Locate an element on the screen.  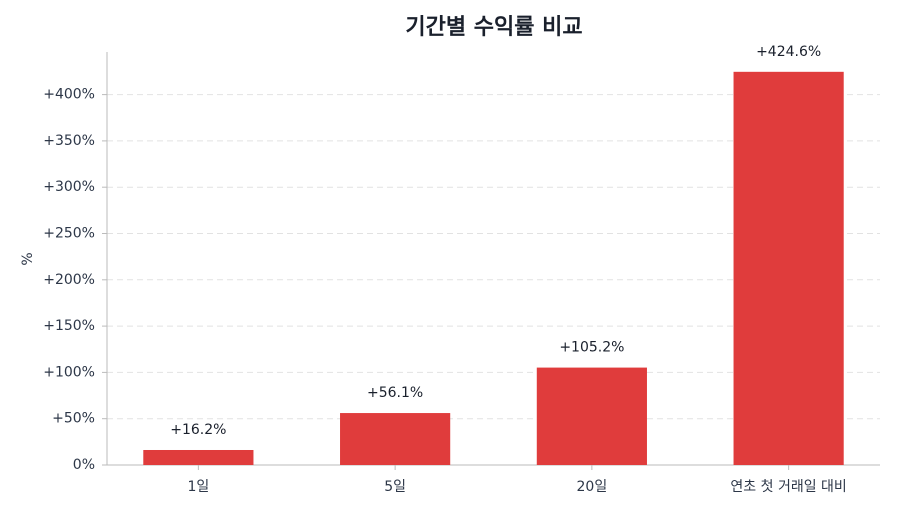
y-tick-label: 0% is located at coordinates (84, 465).